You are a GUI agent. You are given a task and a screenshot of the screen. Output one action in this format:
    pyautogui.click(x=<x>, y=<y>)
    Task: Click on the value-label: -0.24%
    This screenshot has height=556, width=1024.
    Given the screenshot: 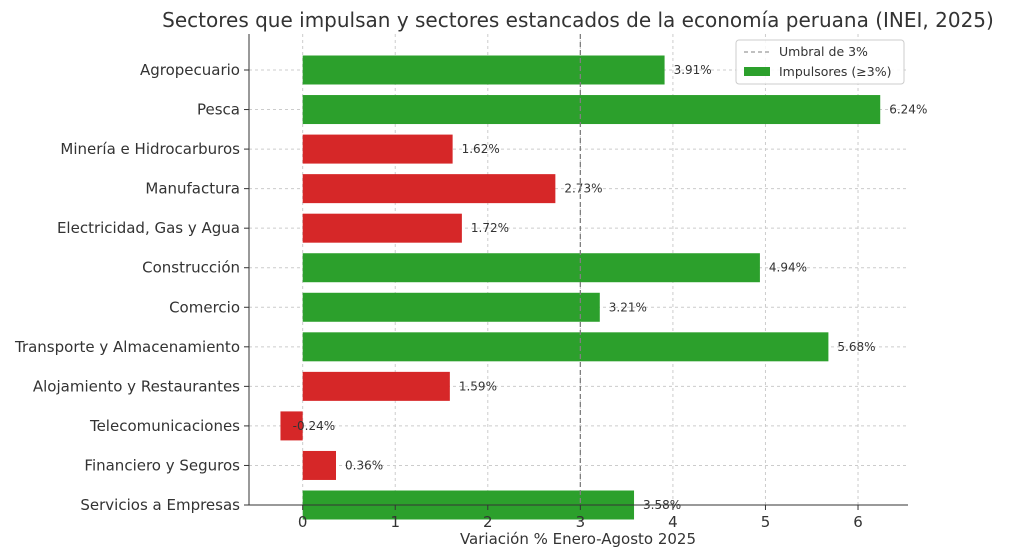 What is the action you would take?
    pyautogui.click(x=314, y=426)
    